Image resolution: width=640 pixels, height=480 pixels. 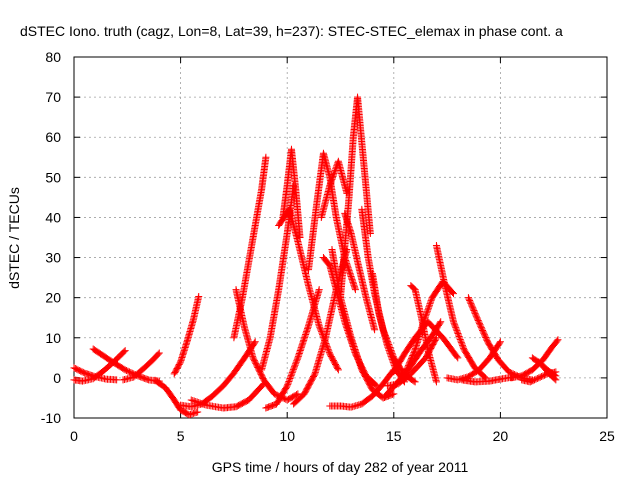 What do you see at coordinates (340, 467) in the screenshot?
I see `x-axis-label: GPS time / hours of day 282 of year 2011` at bounding box center [340, 467].